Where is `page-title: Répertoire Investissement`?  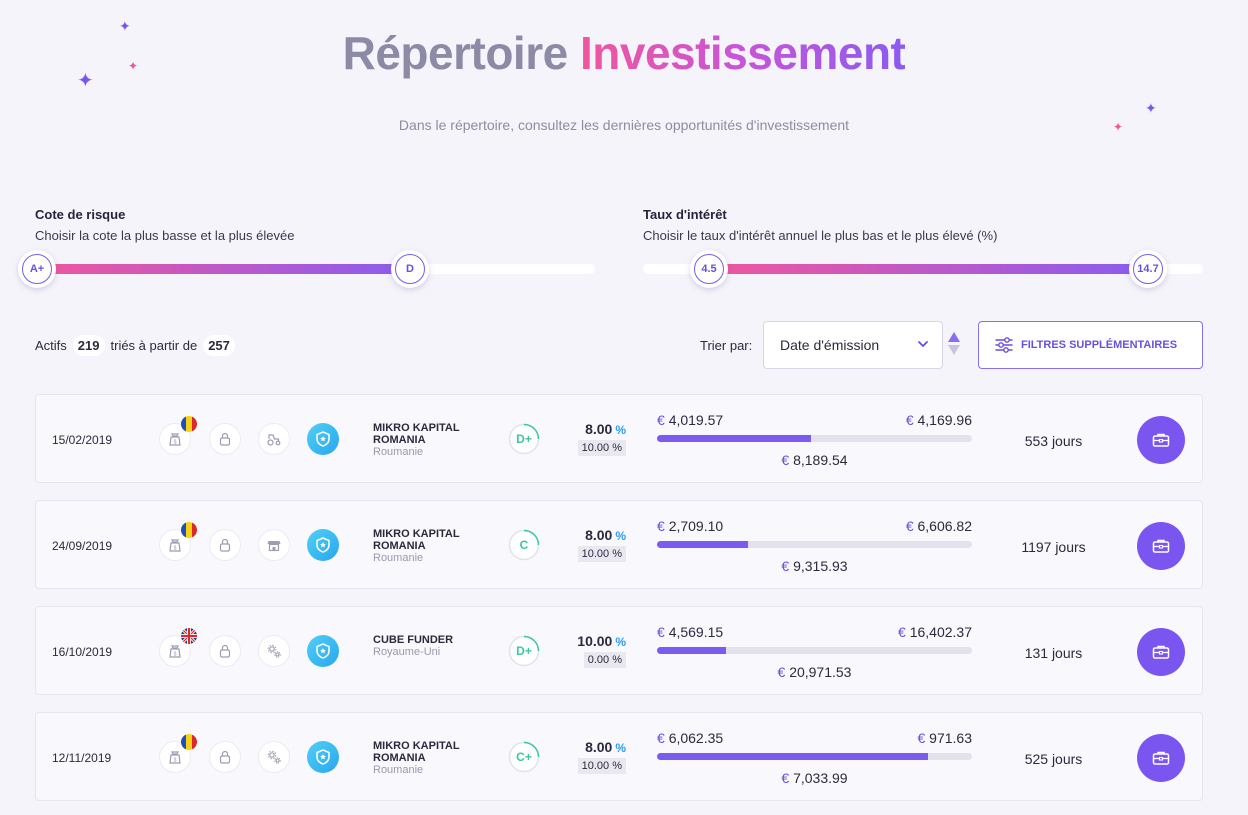
page-title: Répertoire Investissement is located at coordinates (624, 53).